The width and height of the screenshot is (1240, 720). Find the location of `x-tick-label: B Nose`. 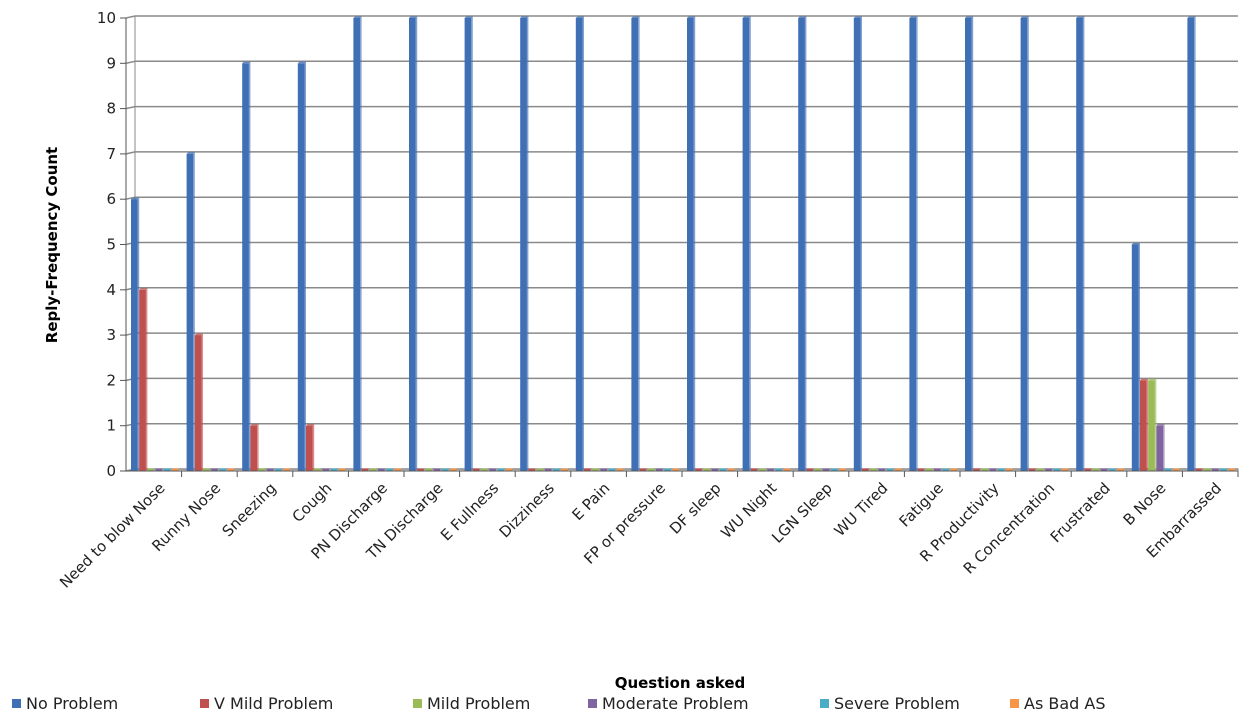

x-tick-label: B Nose is located at coordinates (1145, 504).